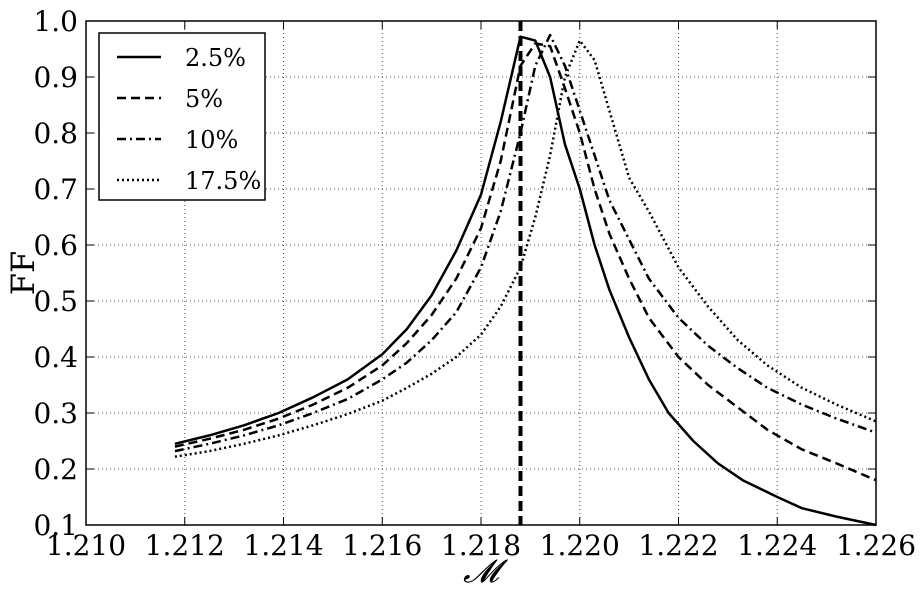 The height and width of the screenshot is (592, 921). What do you see at coordinates (55, 77) in the screenshot?
I see `y-tick-label: 0.9` at bounding box center [55, 77].